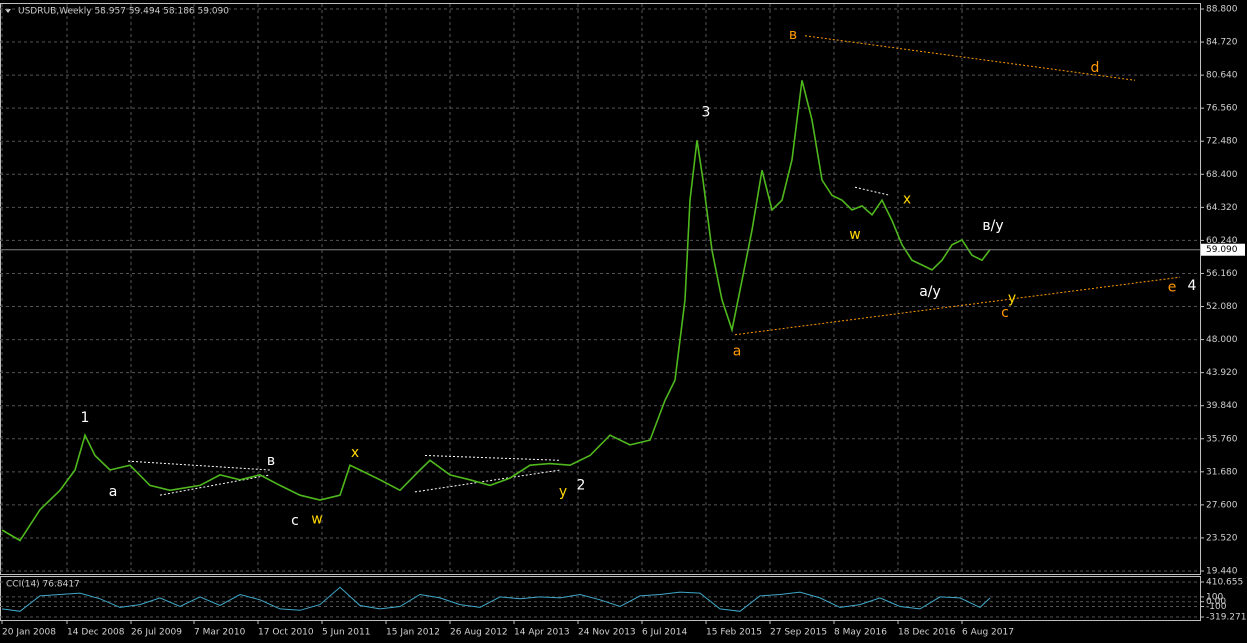  I want to click on wave-label: 3, so click(706, 113).